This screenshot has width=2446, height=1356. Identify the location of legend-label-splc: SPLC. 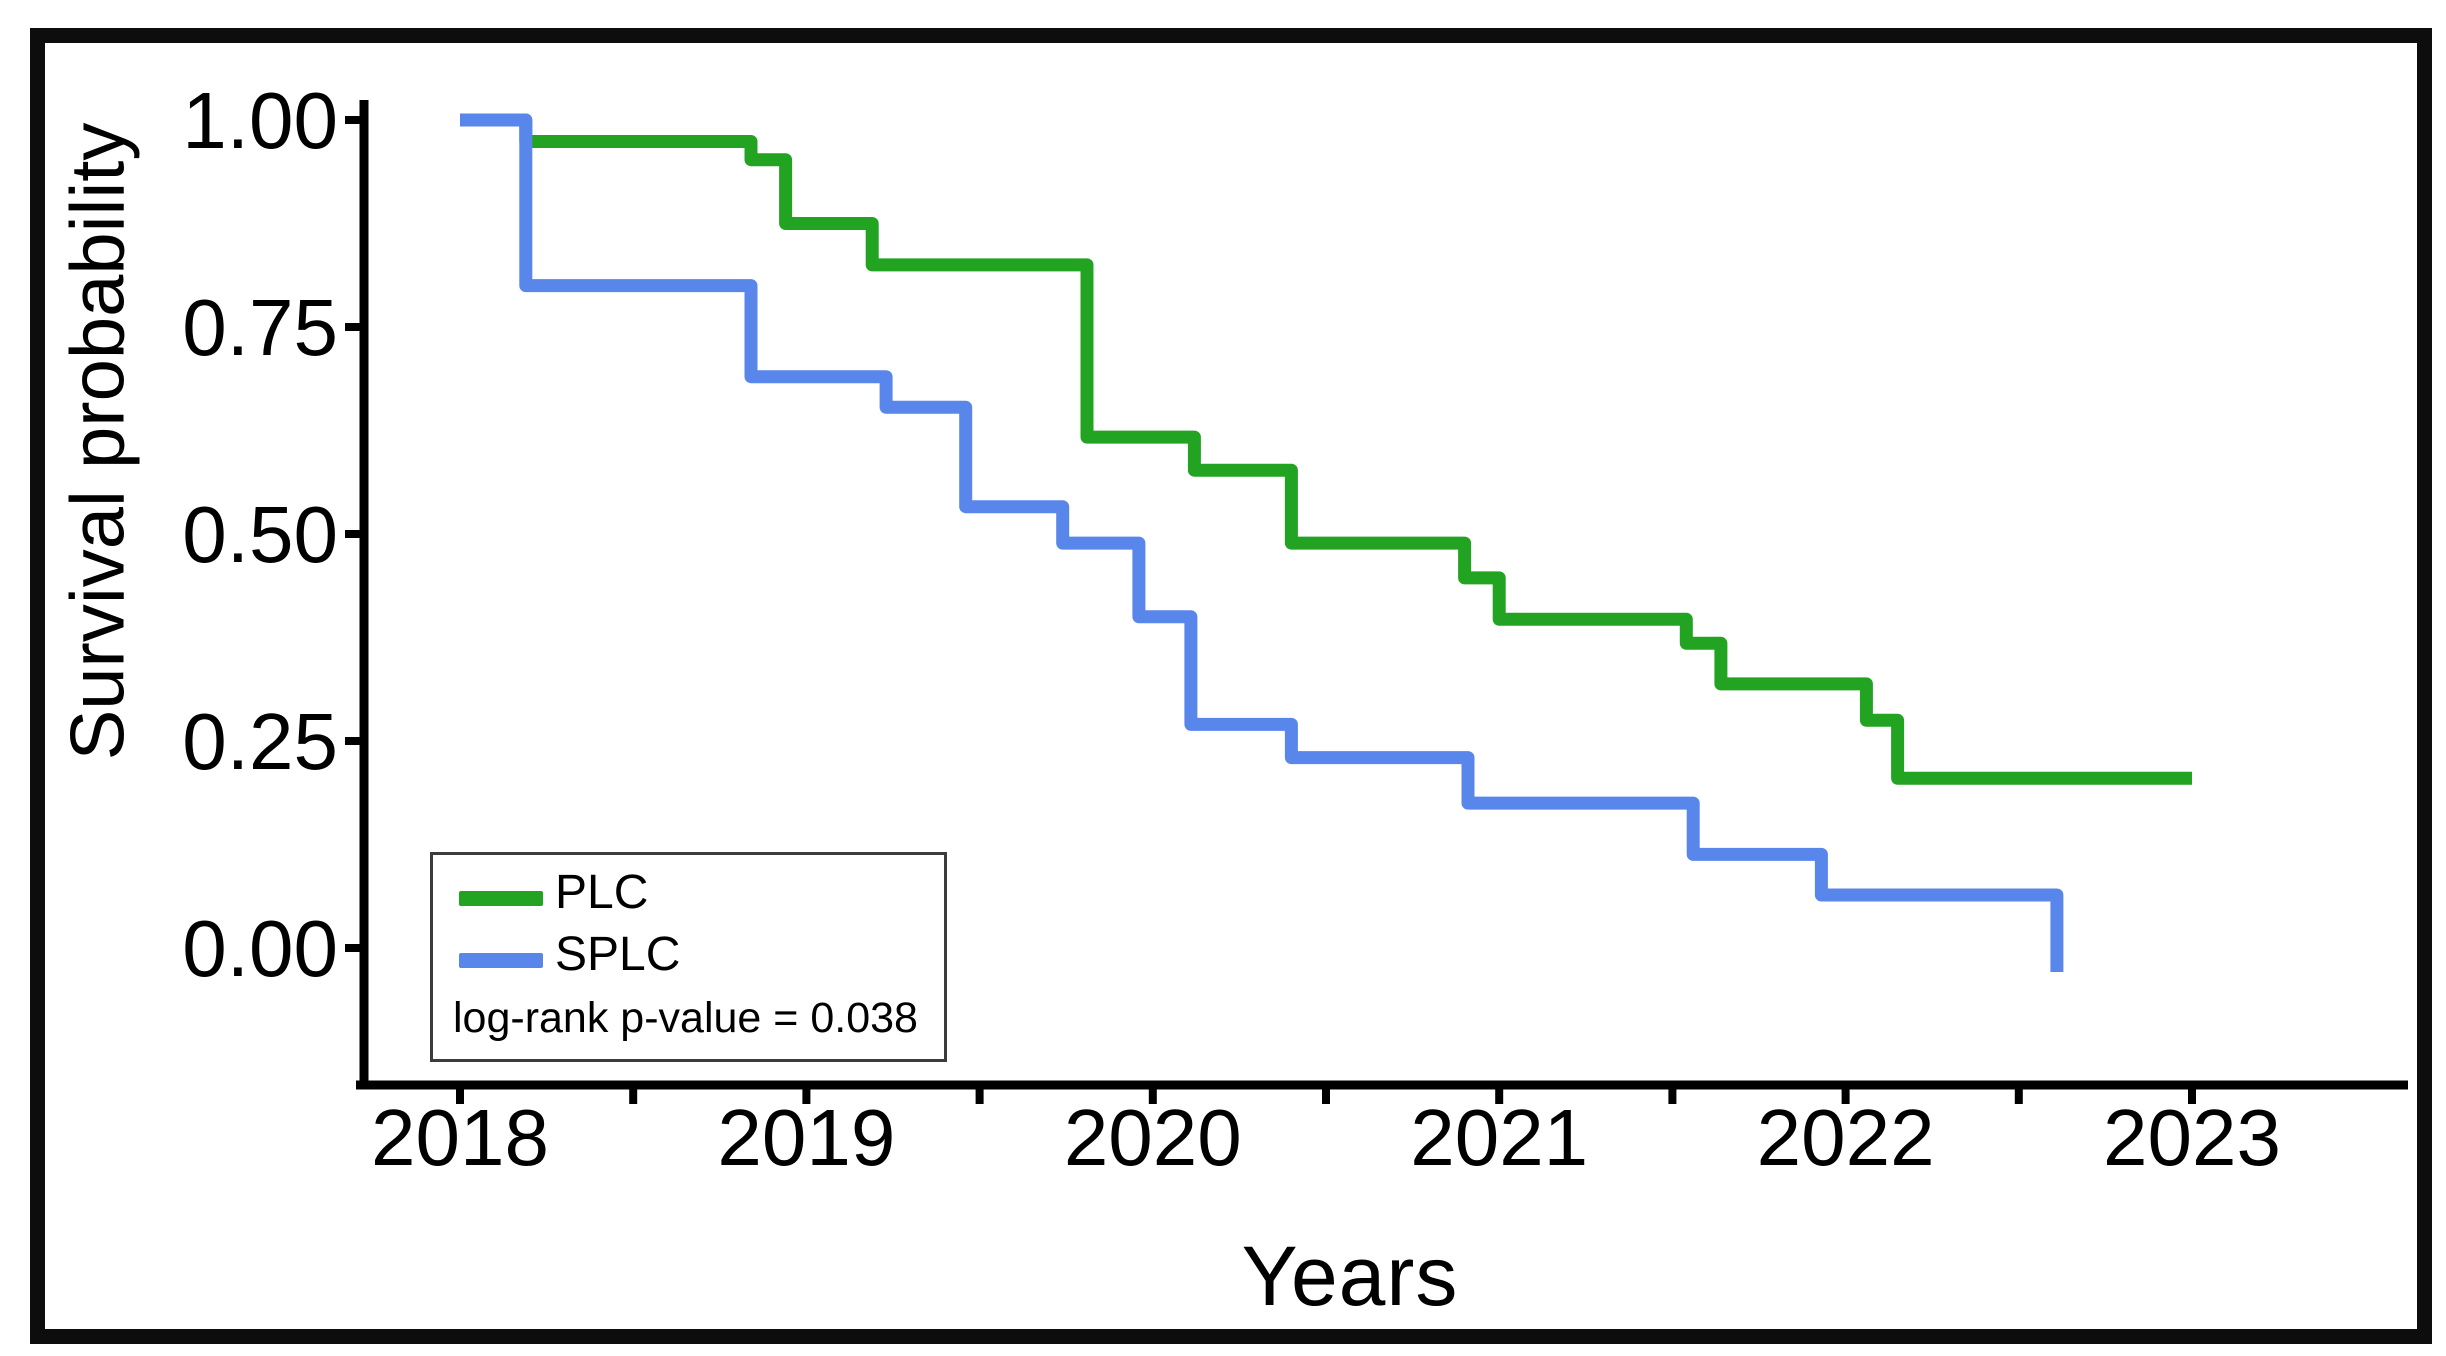
(618, 954).